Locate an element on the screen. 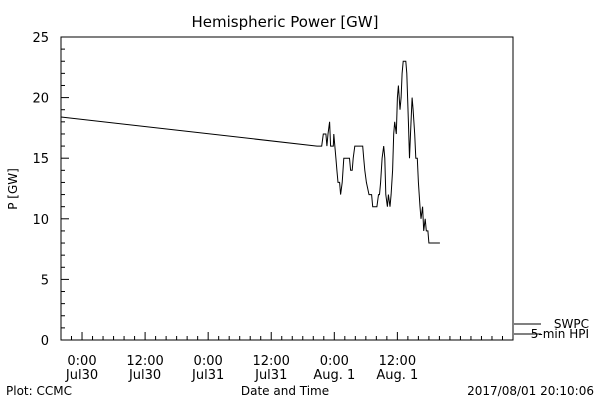 This screenshot has width=600, height=404. y-tick-label: 15 is located at coordinates (40, 159).